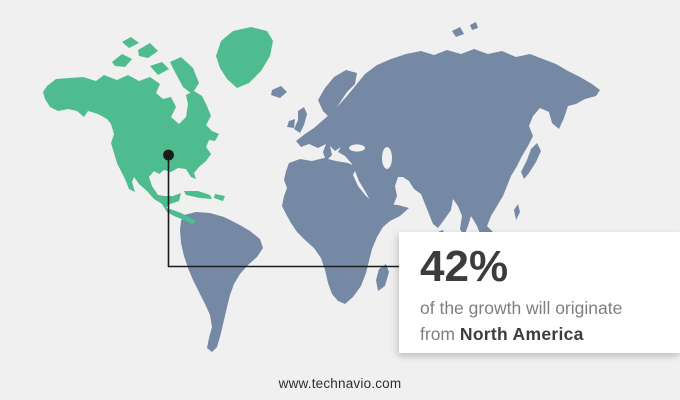 The image size is (680, 400). I want to click on marker-dot, so click(168, 155).